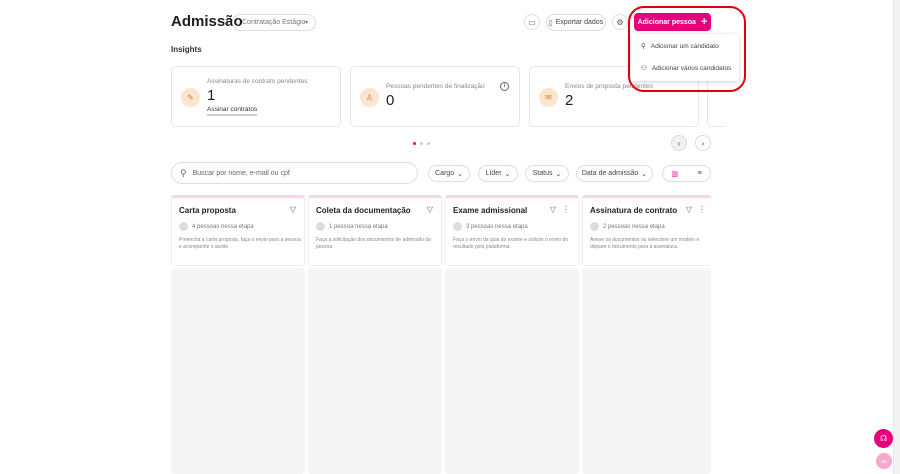 The height and width of the screenshot is (474, 900). Describe the element at coordinates (232, 111) in the screenshot. I see `sign-contracts-link: Assinar contratos` at that location.